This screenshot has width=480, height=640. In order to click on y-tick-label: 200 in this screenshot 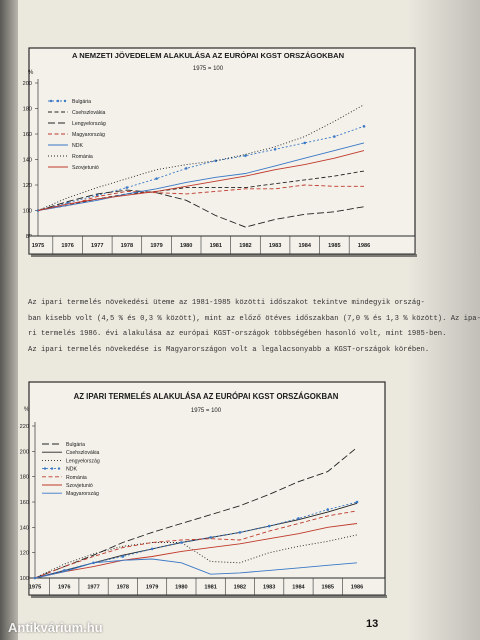, I will do `click(27, 84)`.